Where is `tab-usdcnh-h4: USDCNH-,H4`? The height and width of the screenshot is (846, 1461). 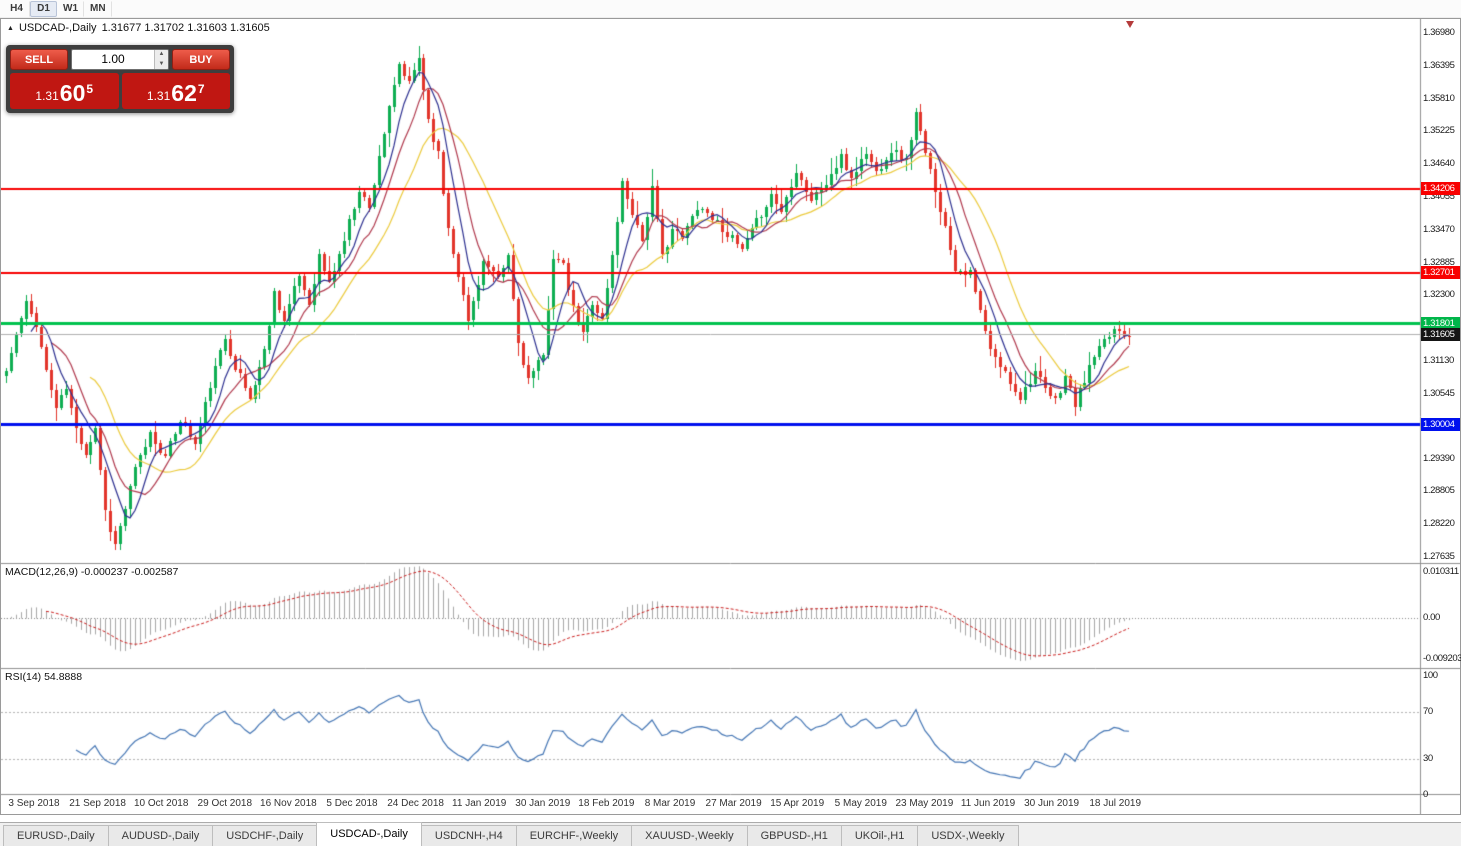 tab-usdcnh-h4: USDCNH-,H4 is located at coordinates (468, 835).